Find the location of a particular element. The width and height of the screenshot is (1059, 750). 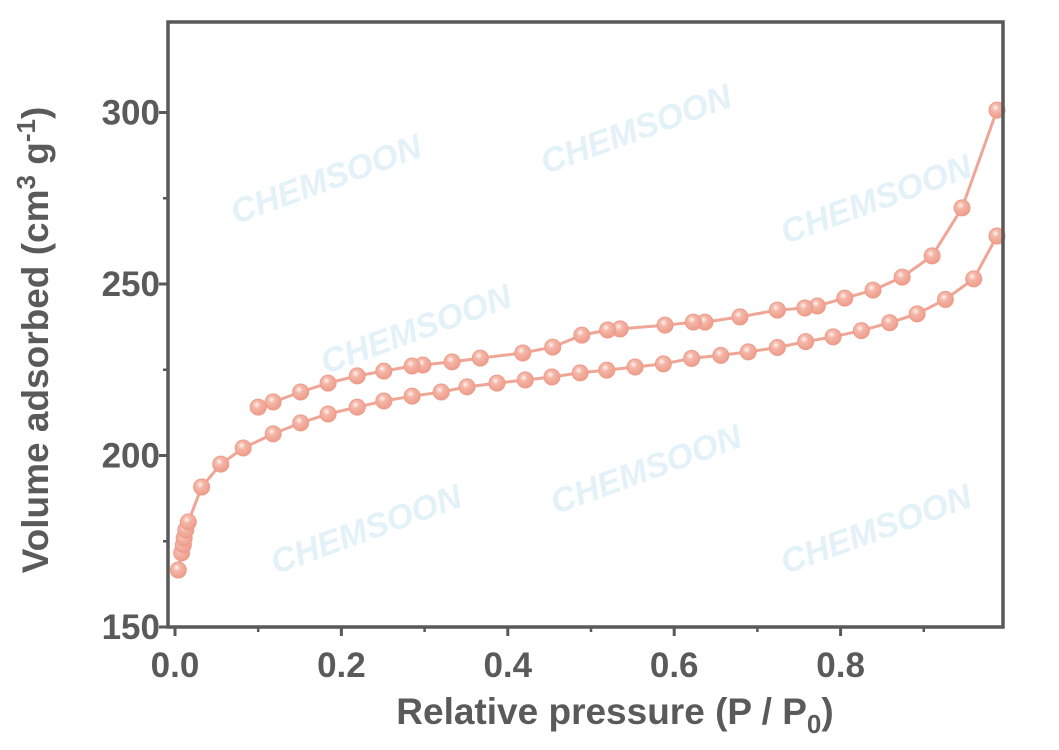

x-axis-title: Relative pressure (P / P0) is located at coordinates (614, 715).